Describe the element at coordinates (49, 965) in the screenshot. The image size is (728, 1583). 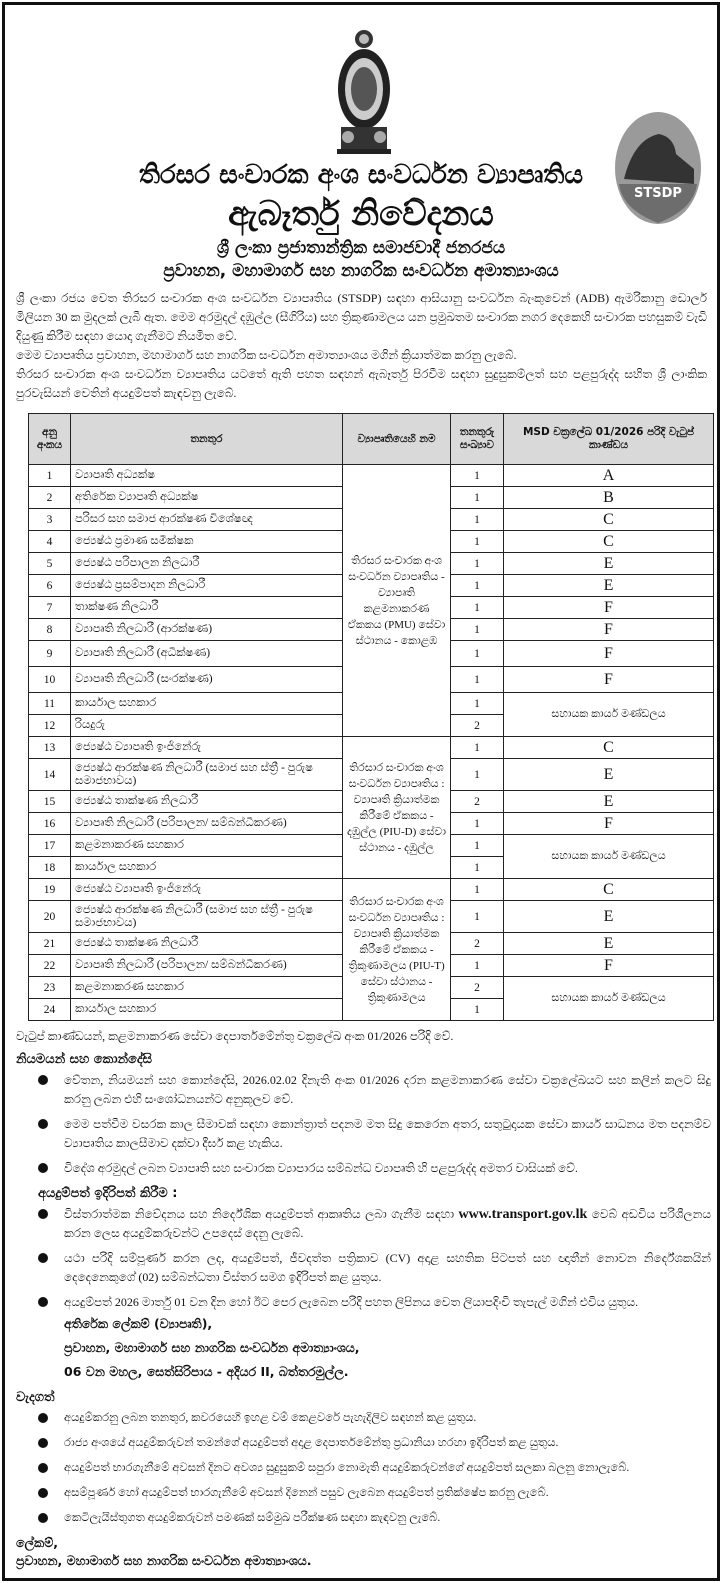
I see `serial-number-cell: 22` at that location.